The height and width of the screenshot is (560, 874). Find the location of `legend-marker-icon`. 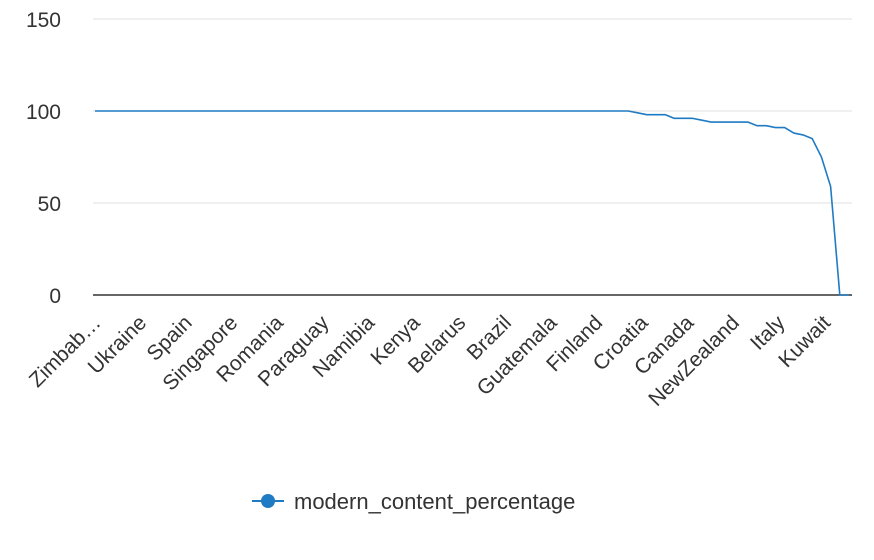

legend-marker-icon is located at coordinates (268, 501).